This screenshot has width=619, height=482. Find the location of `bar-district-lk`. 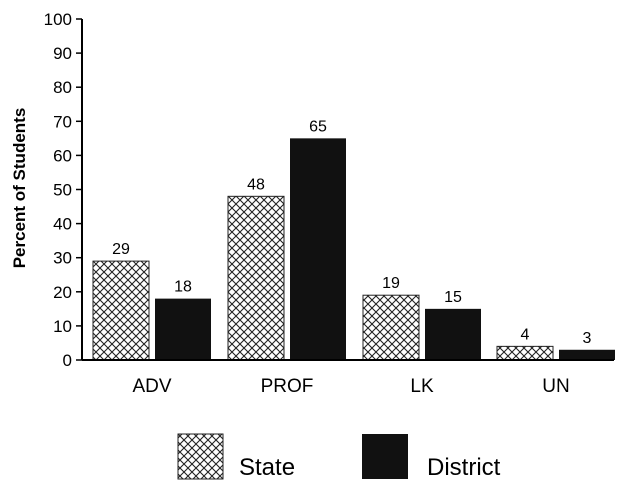

bar-district-lk is located at coordinates (453, 334).